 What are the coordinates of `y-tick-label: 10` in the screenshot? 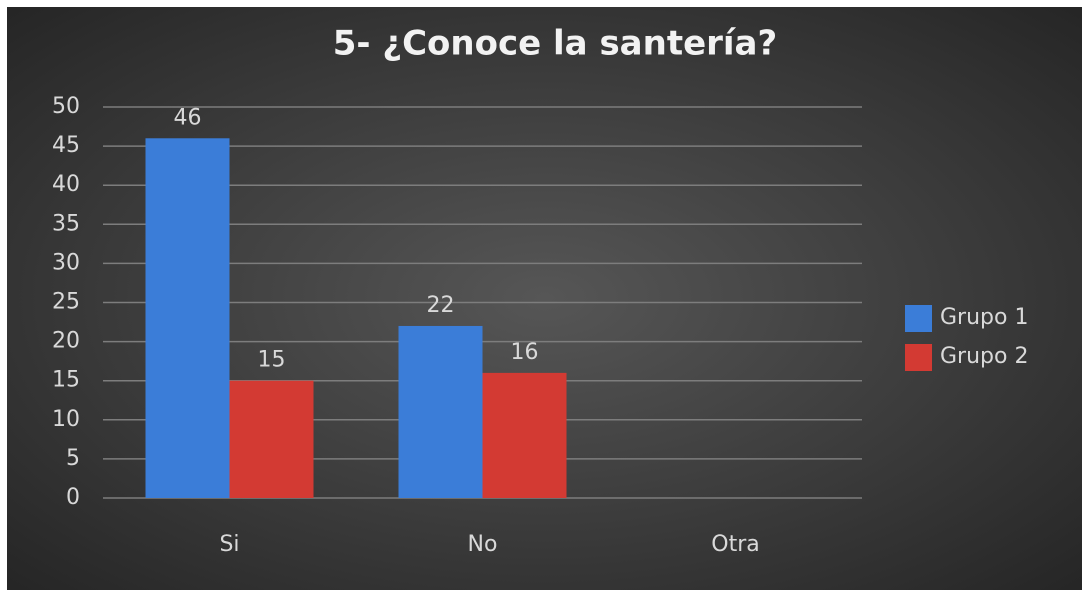 It's located at (66, 419).